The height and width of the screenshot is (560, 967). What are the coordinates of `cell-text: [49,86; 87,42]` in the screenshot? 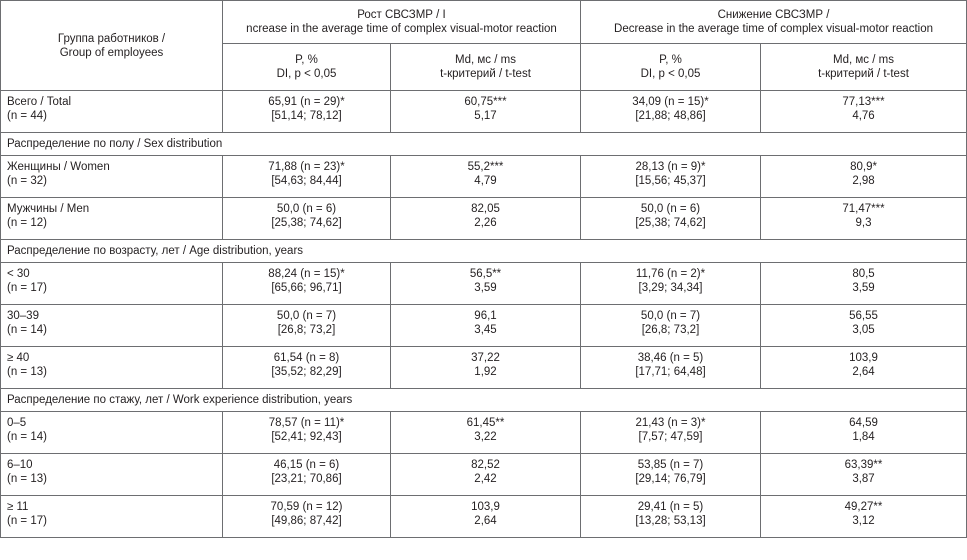 It's located at (306, 521).